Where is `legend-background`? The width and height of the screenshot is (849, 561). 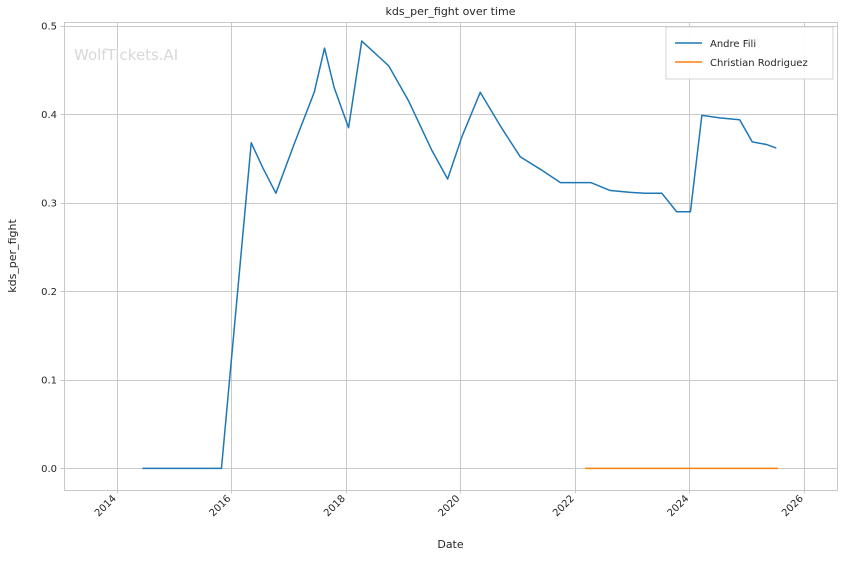 legend-background is located at coordinates (749, 53).